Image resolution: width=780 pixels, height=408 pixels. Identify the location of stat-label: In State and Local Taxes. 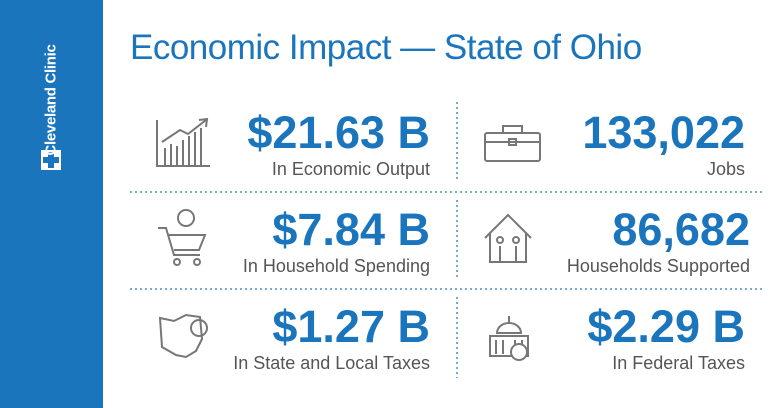
(331, 363).